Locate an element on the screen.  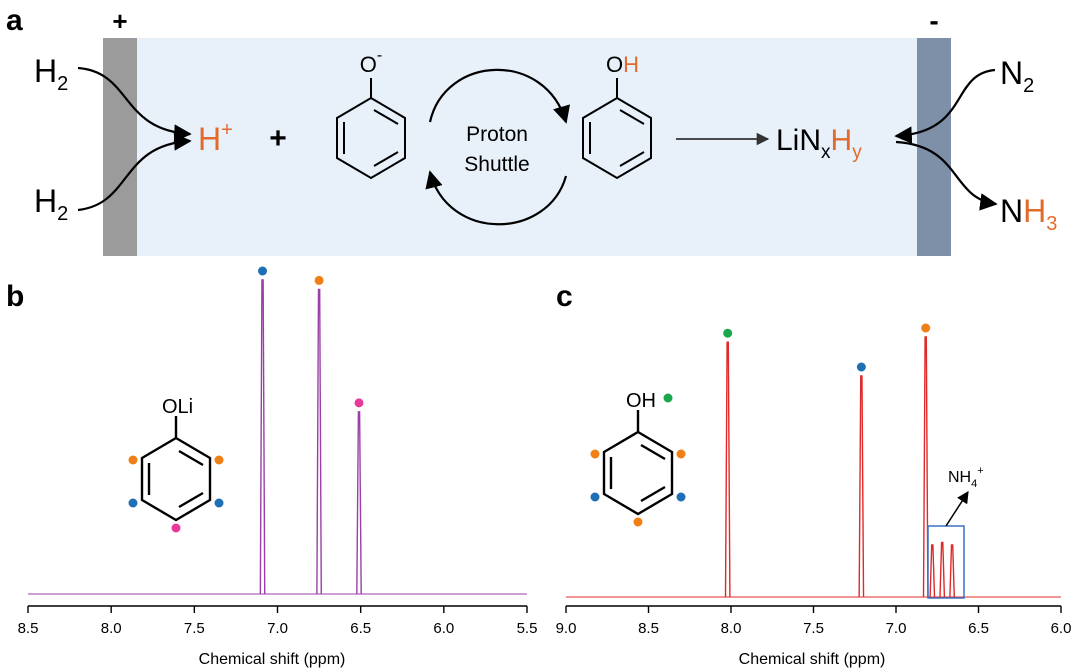
x-axis-title-b: Chemical shift (ppm) is located at coordinates (272, 659).